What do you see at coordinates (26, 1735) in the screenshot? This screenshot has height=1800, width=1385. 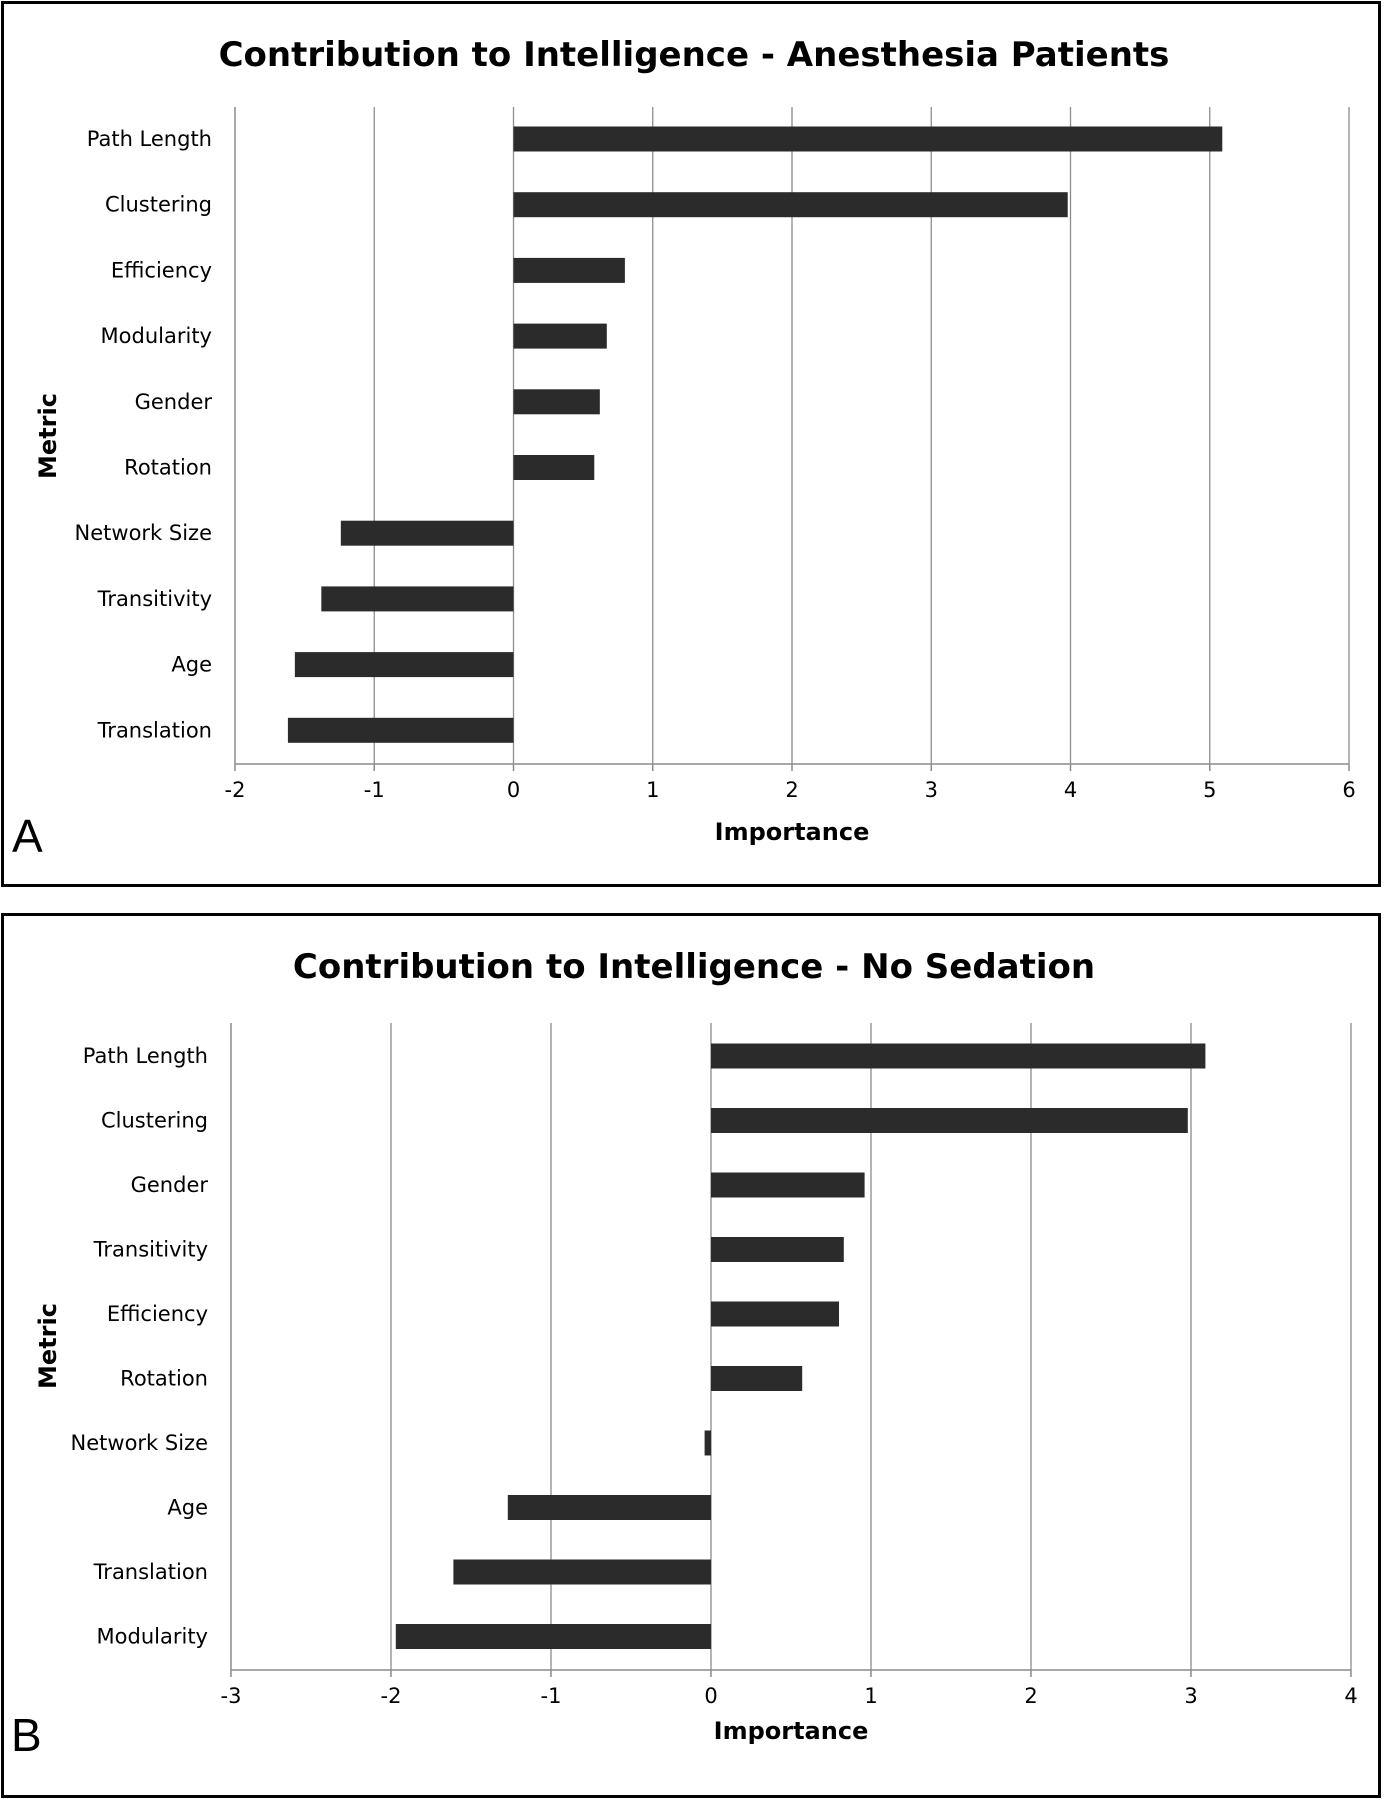 I see `panel-label: B` at bounding box center [26, 1735].